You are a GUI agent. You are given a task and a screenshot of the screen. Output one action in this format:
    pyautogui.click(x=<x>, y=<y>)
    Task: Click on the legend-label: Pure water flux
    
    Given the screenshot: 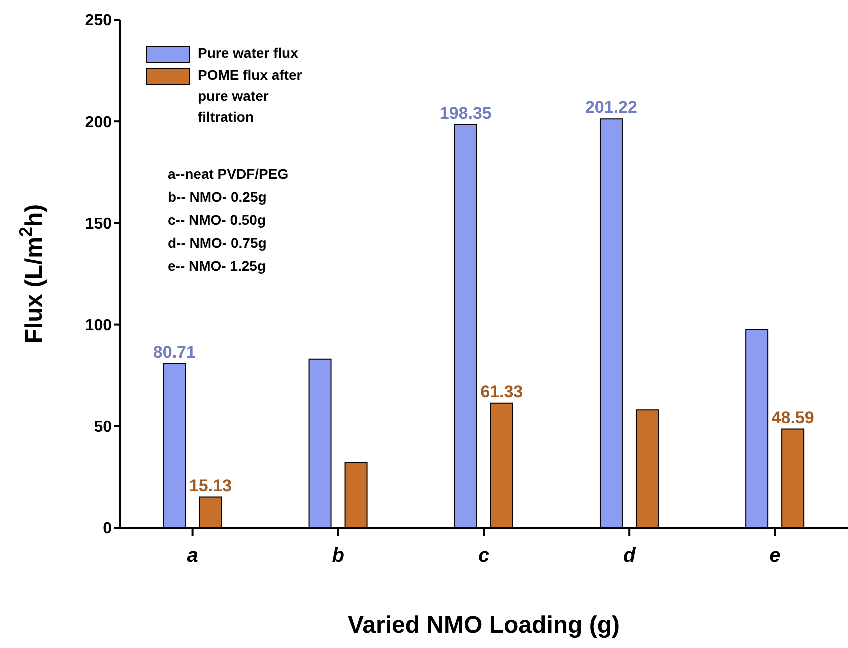 What is the action you would take?
    pyautogui.click(x=249, y=53)
    